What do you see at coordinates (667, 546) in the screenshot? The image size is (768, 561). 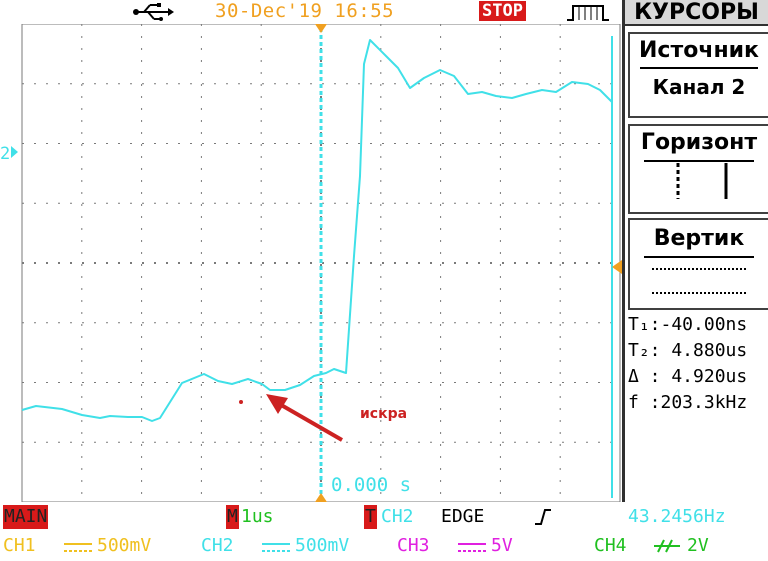 I see `ground-coupling-icon` at bounding box center [667, 546].